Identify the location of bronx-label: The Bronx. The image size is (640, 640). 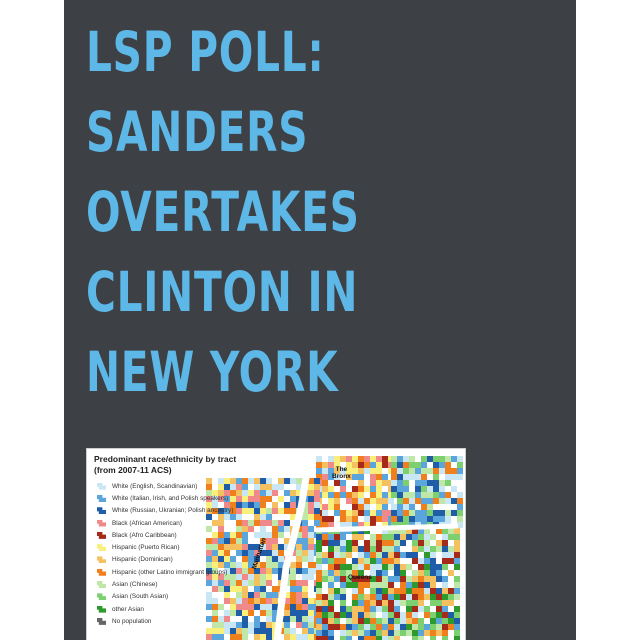
(341, 473).